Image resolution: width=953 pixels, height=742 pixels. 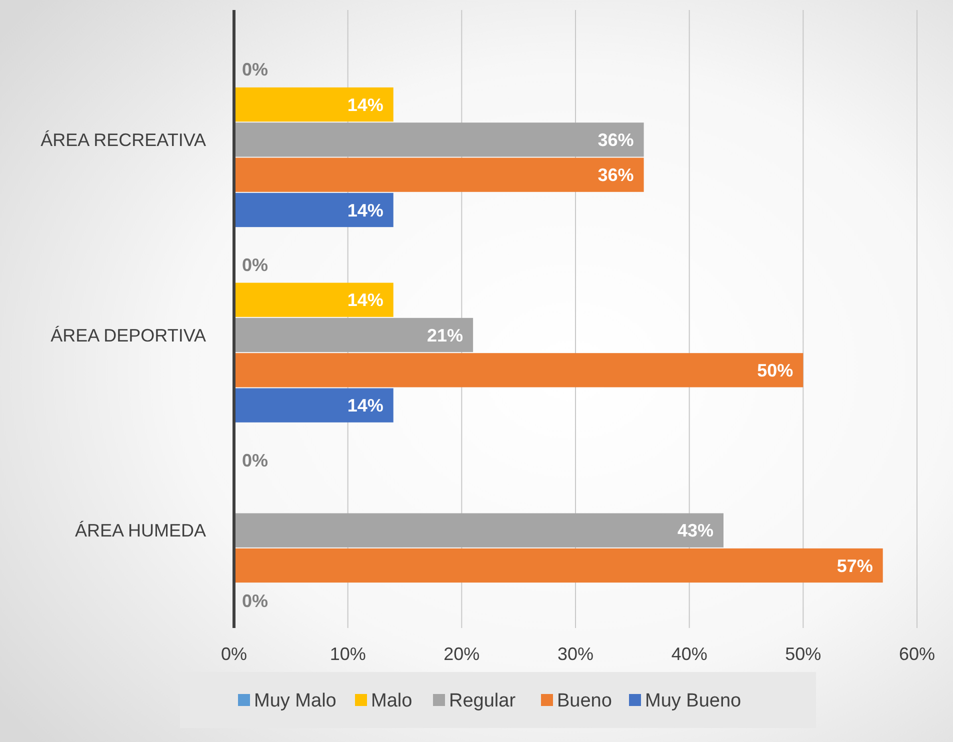 What do you see at coordinates (140, 530) in the screenshot?
I see `y-tick-label: ÁREA HUMEDA` at bounding box center [140, 530].